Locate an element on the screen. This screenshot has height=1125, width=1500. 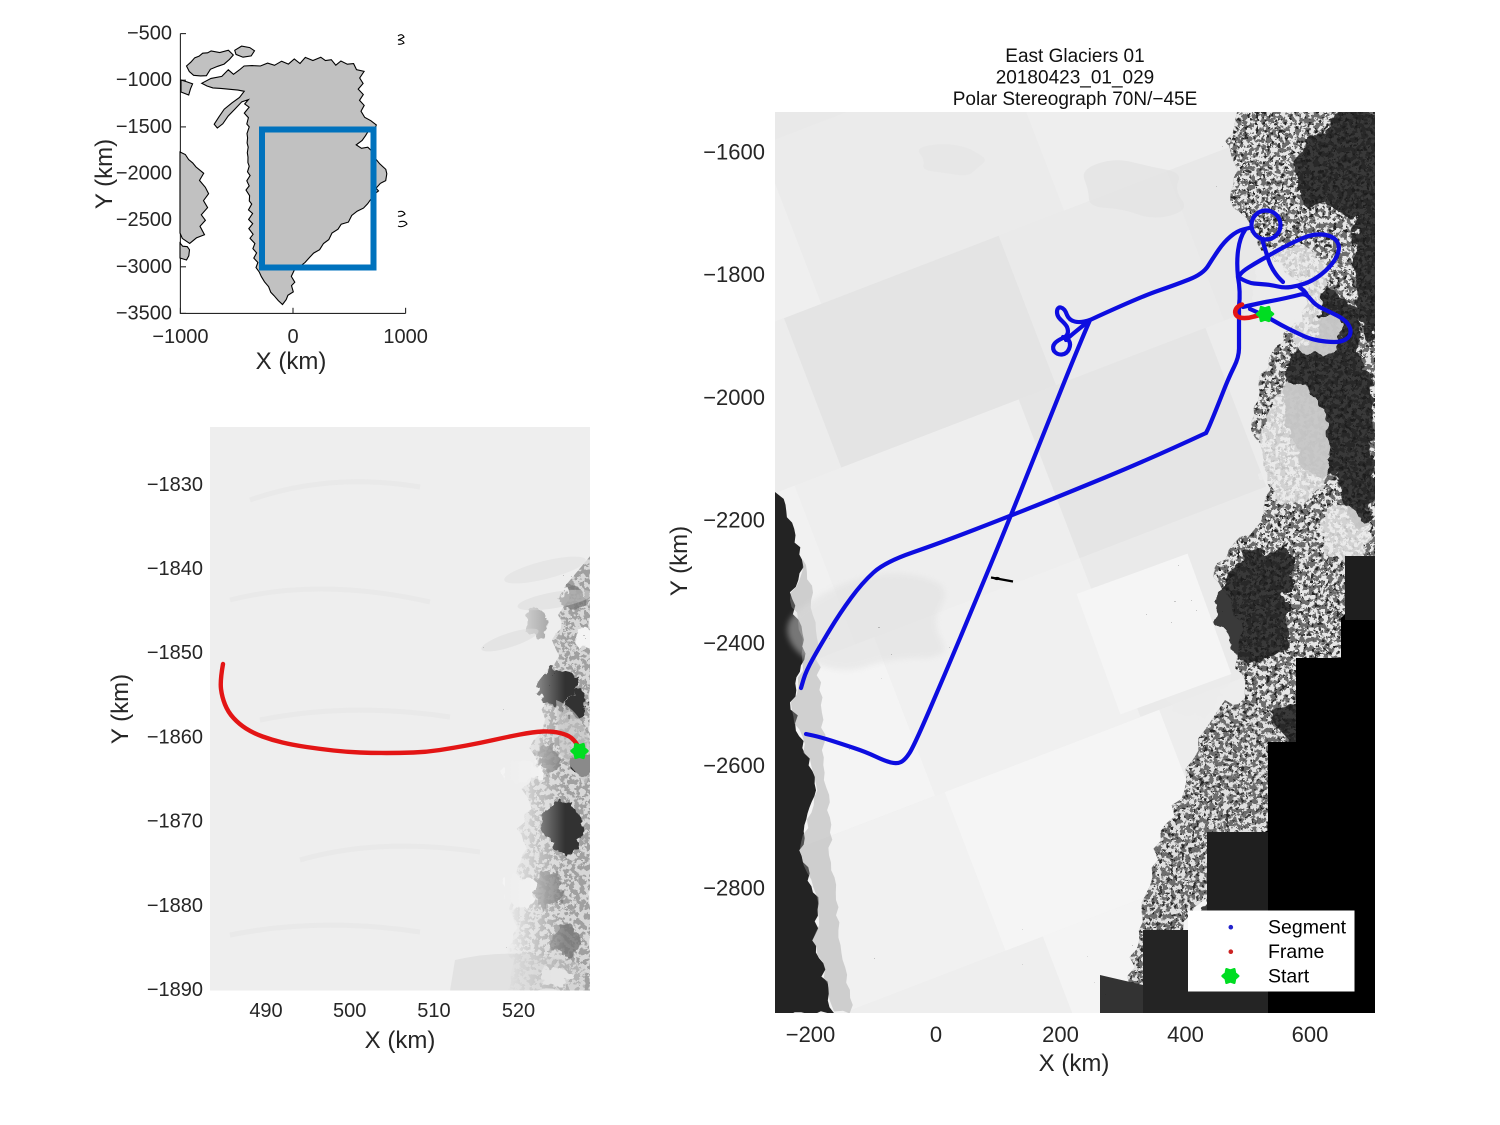
svg-text: −1600 is located at coordinates (734, 152).